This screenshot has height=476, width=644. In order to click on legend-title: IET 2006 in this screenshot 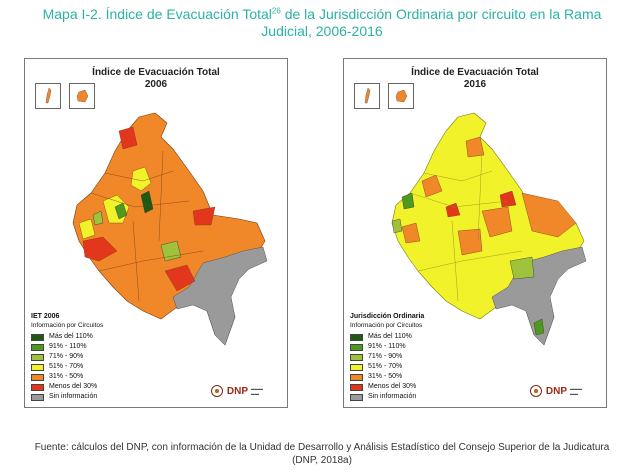, I will do `click(45, 316)`.